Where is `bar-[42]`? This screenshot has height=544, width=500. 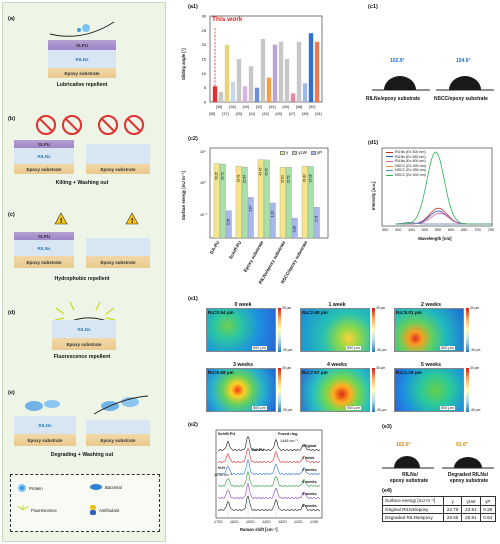
bar-[42] is located at coordinates (263, 70).